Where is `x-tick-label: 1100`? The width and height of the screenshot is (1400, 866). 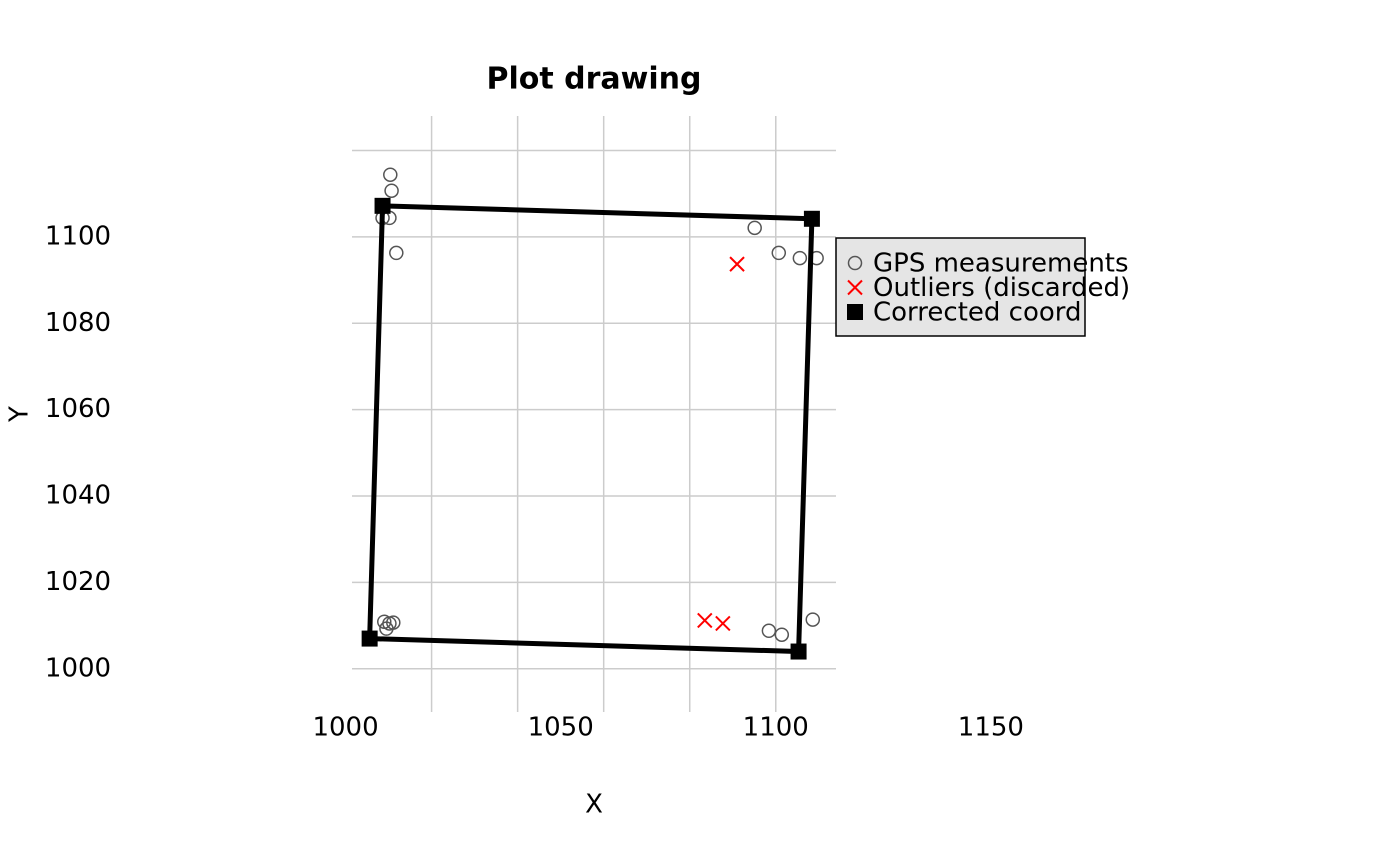 x-tick-label: 1100 is located at coordinates (776, 728).